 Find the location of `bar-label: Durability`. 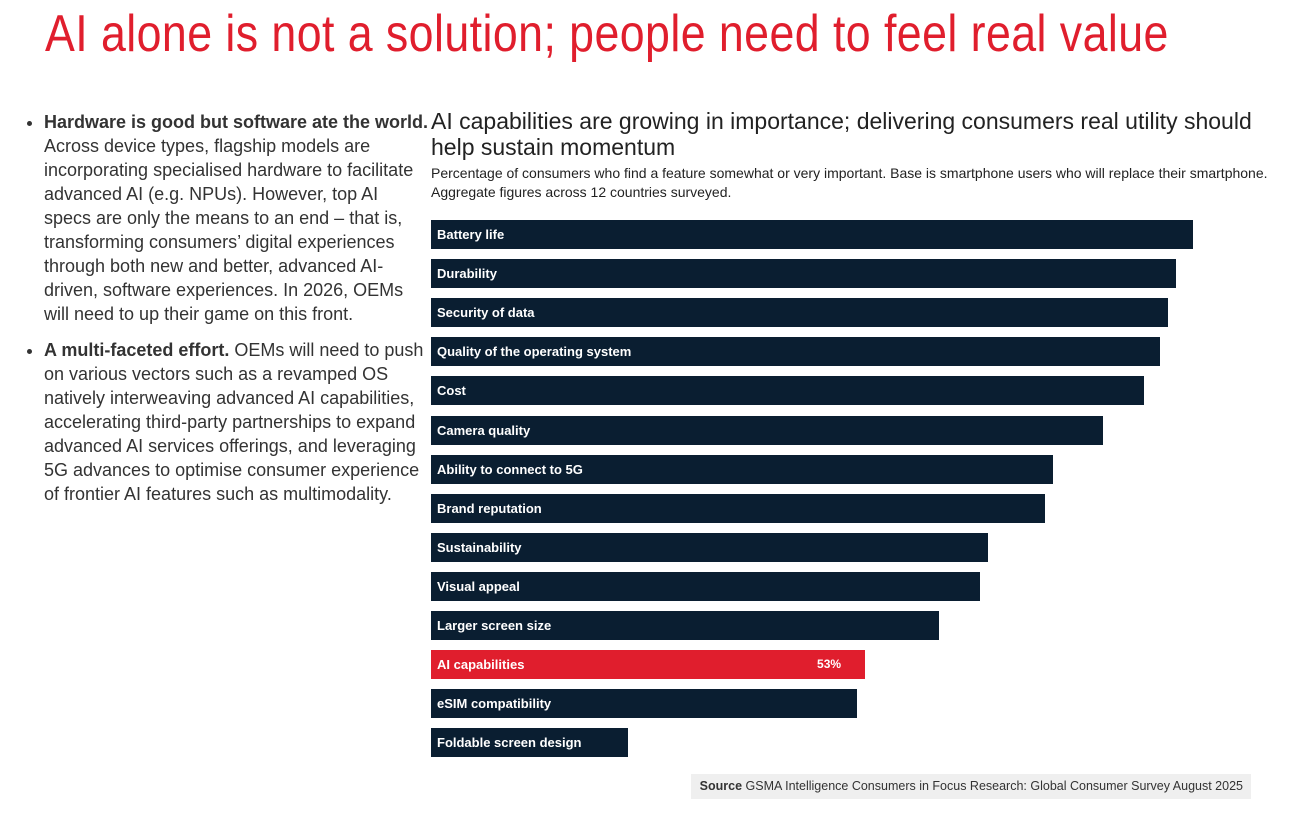

bar-label: Durability is located at coordinates (467, 274).